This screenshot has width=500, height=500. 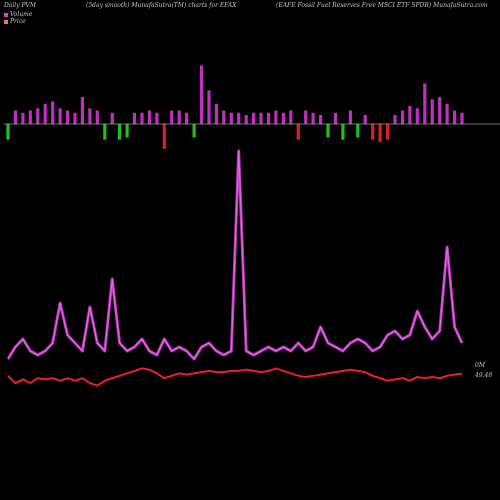 What do you see at coordinates (235, 377) in the screenshot?
I see `price-series-line` at bounding box center [235, 377].